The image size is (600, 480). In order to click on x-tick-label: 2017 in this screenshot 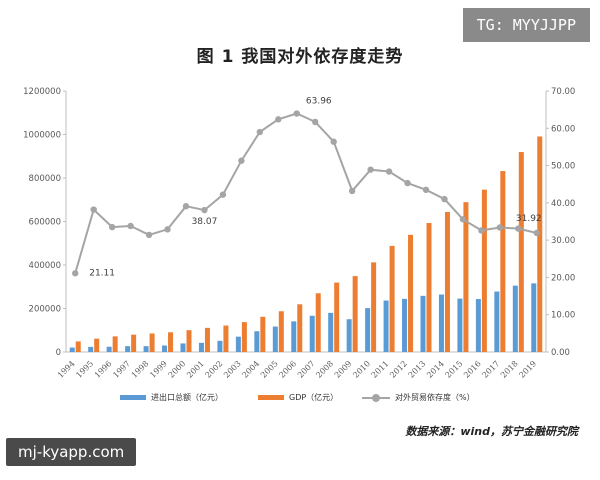, I will do `click(491, 369)`.